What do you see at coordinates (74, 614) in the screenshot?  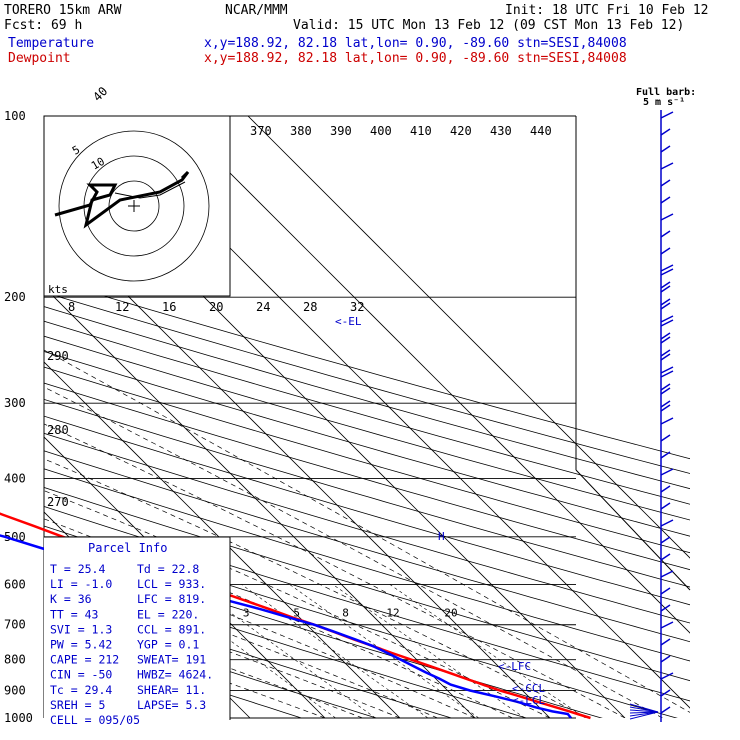 I see `parcel-info-left: TT = 43` at bounding box center [74, 614].